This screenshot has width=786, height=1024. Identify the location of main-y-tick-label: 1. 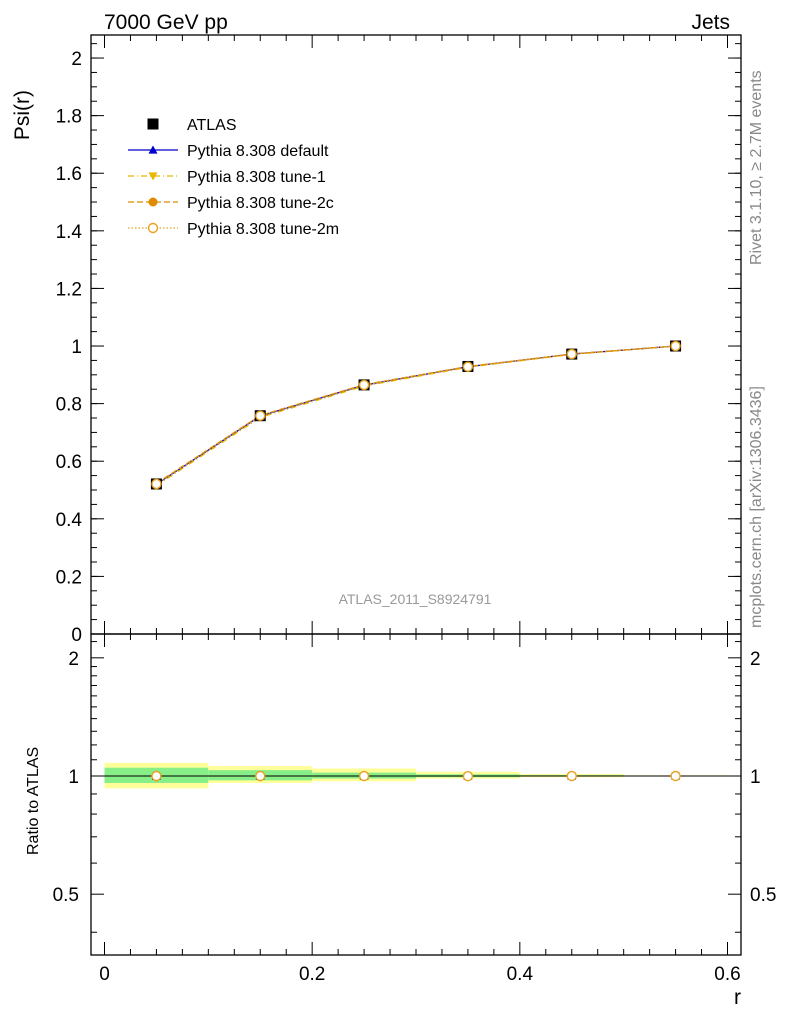
(76, 347).